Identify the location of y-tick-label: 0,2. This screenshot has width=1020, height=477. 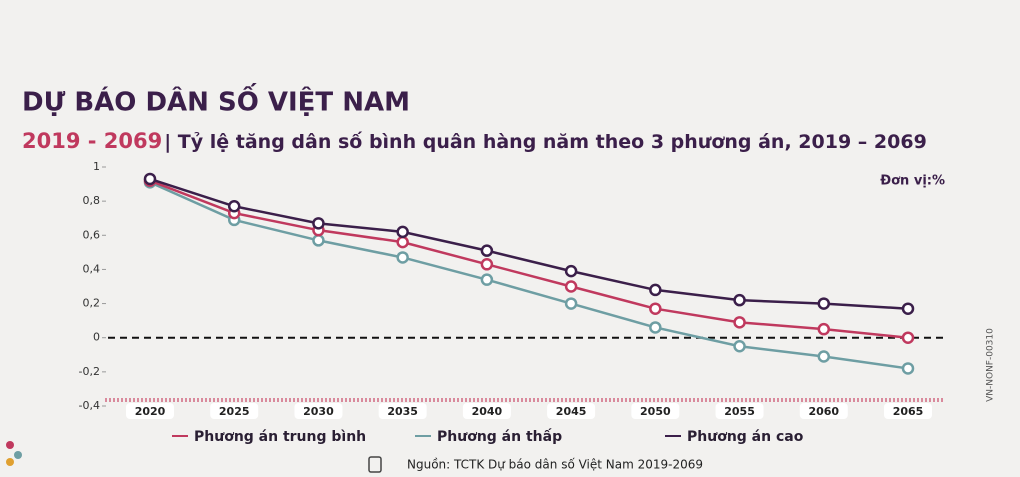
(92, 303).